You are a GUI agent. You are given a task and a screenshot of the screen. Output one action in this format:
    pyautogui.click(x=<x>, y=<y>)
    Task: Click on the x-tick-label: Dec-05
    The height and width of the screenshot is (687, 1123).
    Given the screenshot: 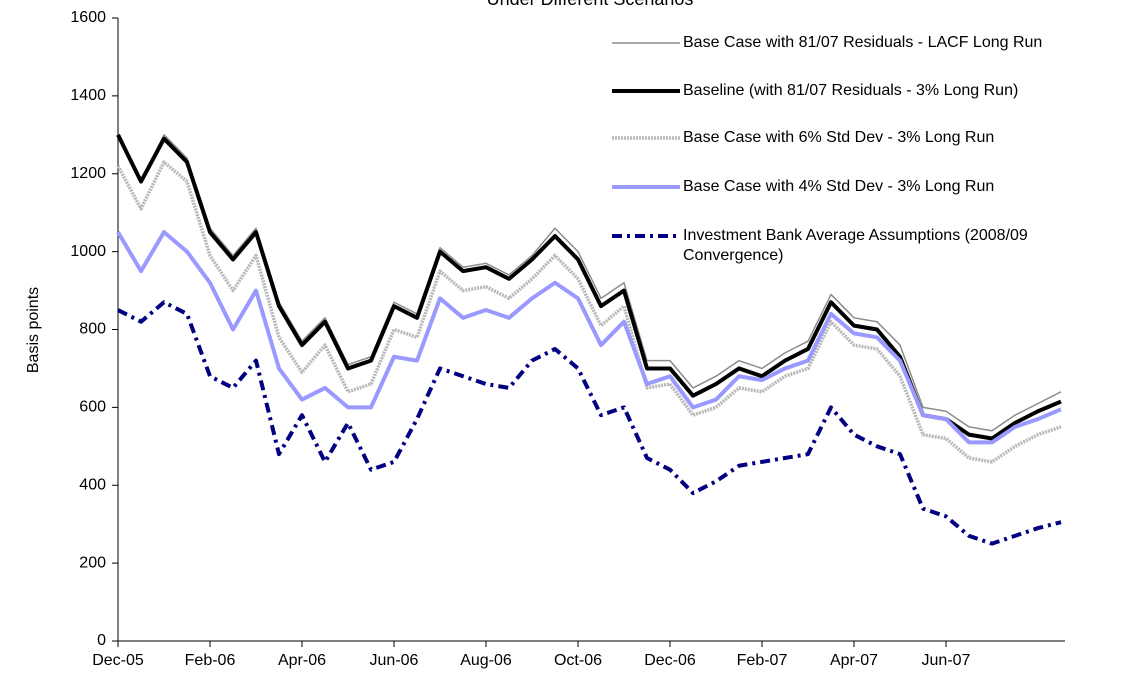 What is the action you would take?
    pyautogui.click(x=118, y=660)
    